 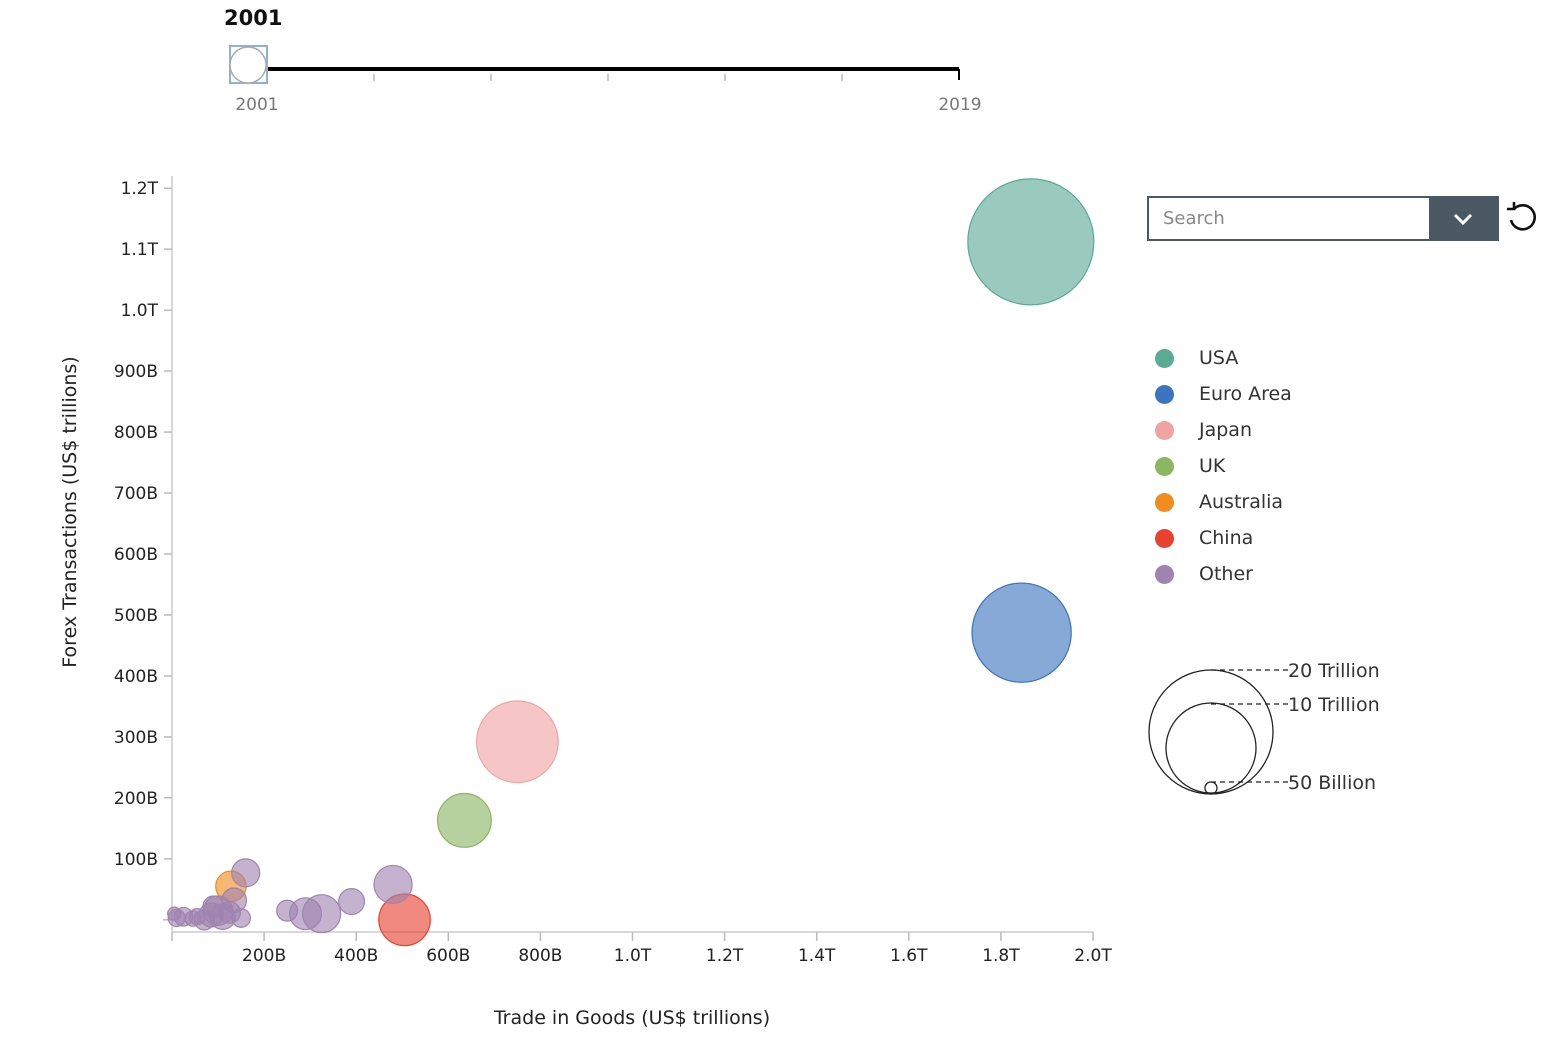 I want to click on size-circle-medium, so click(x=1211, y=748).